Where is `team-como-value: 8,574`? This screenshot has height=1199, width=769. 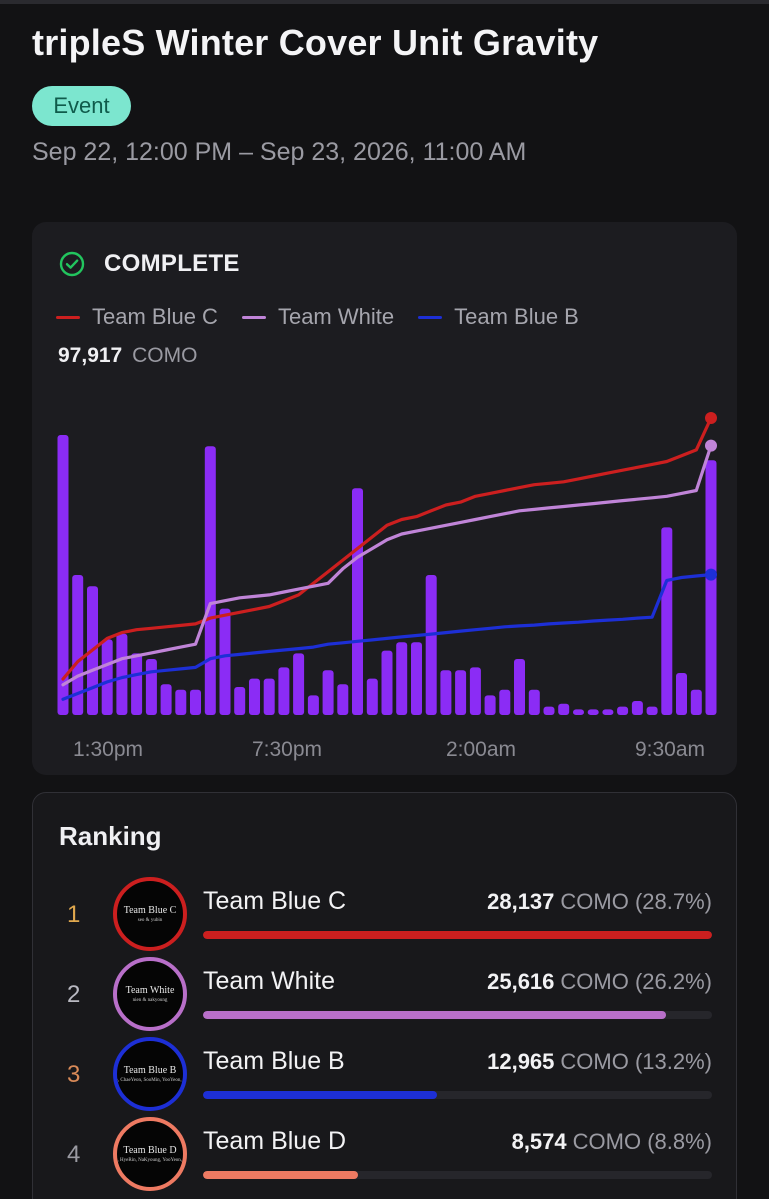
team-como-value: 8,574 is located at coordinates (539, 1141).